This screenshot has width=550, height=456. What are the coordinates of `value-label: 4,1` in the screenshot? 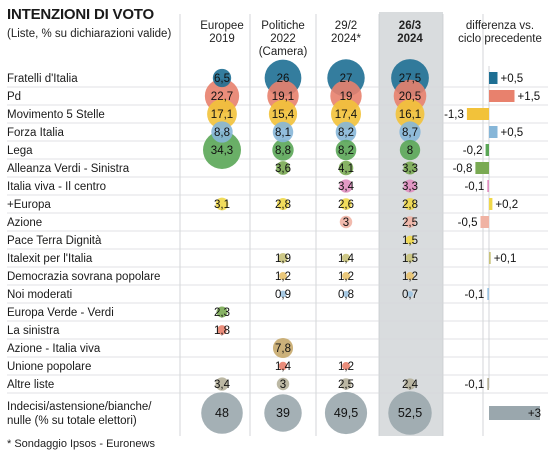 It's located at (346, 169).